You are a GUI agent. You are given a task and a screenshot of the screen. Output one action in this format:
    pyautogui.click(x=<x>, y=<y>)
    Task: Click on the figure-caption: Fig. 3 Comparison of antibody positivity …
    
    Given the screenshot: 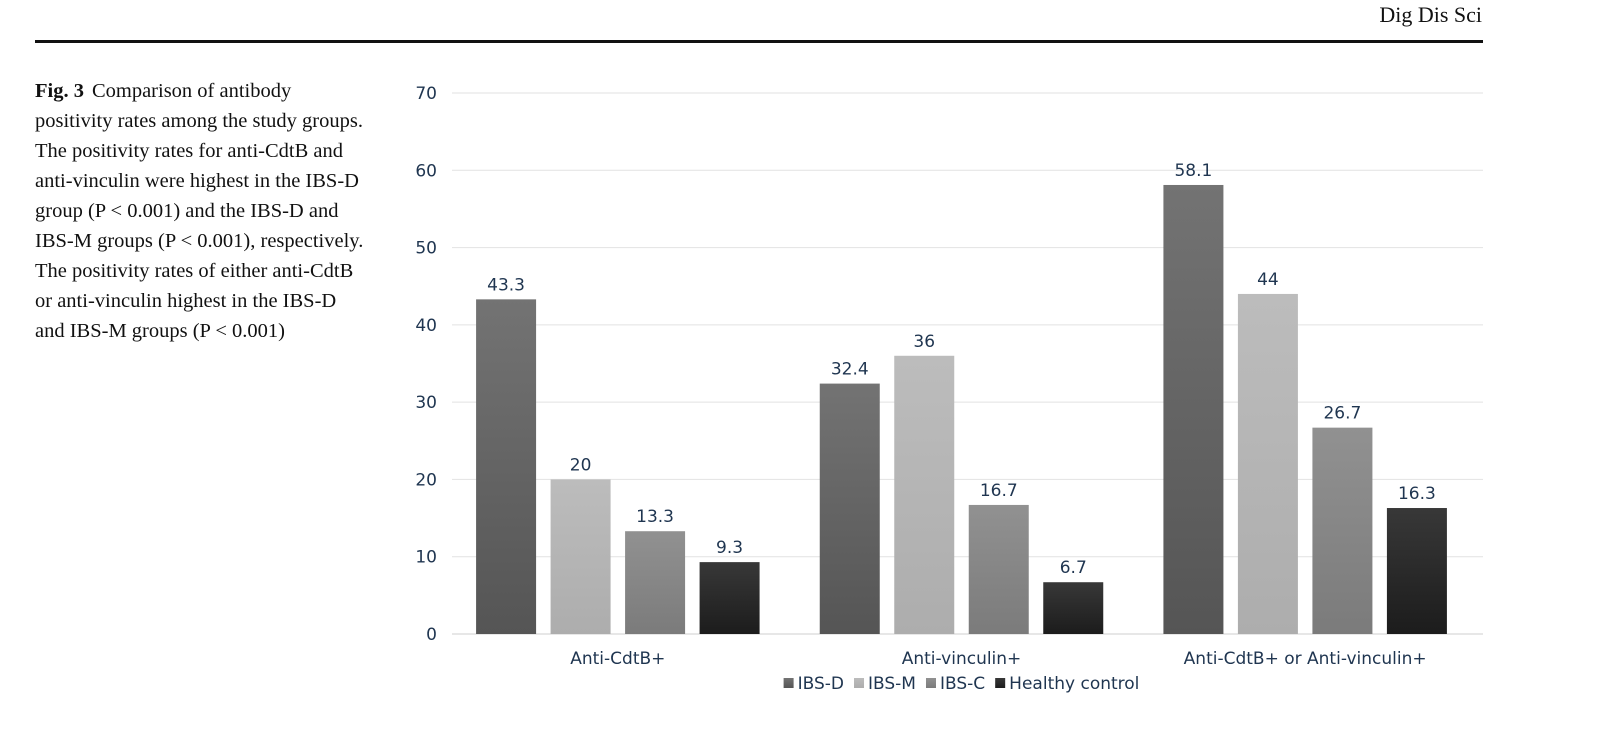 What is the action you would take?
    pyautogui.click(x=200, y=211)
    